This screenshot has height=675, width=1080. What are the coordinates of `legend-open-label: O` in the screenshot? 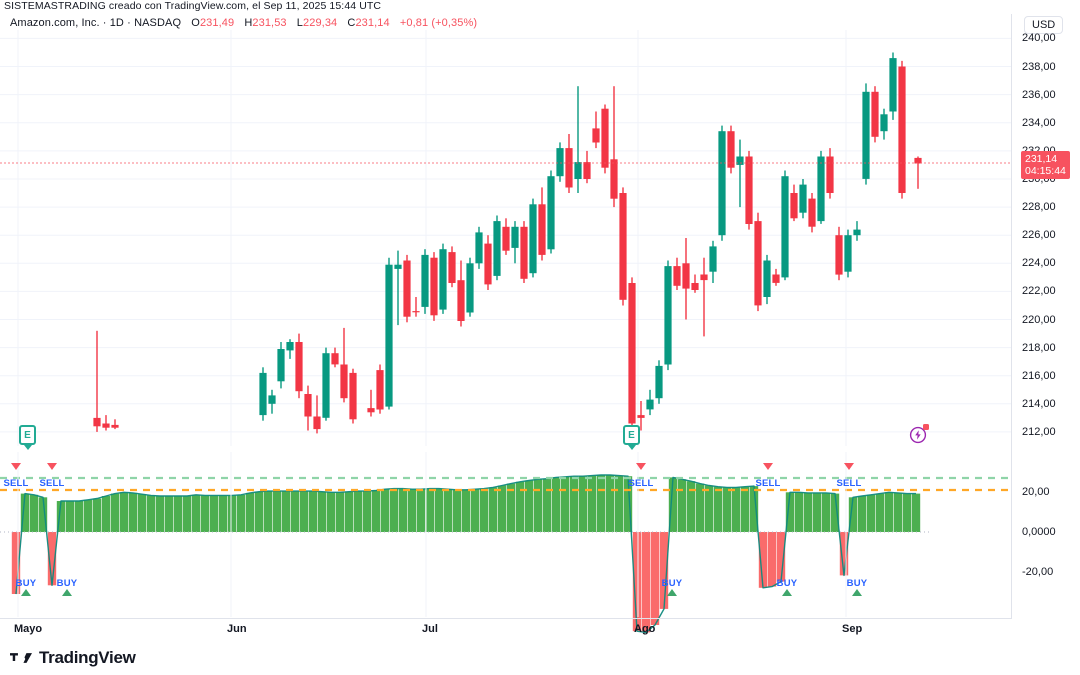 It's located at (195, 23).